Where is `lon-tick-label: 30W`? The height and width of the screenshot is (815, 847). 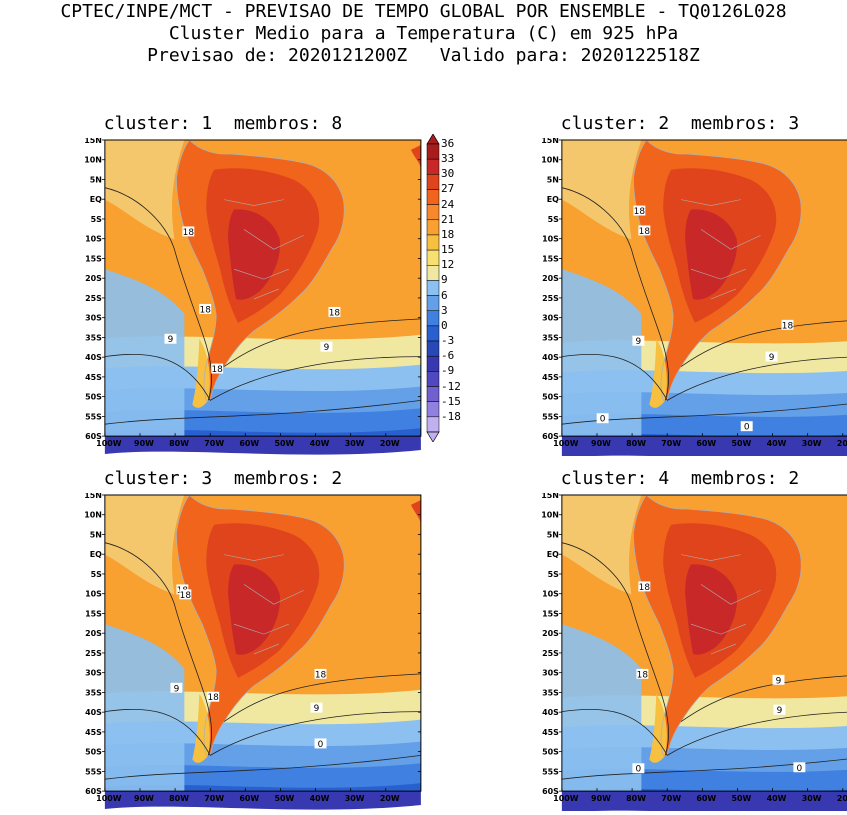 lon-tick-label: 30W is located at coordinates (812, 443).